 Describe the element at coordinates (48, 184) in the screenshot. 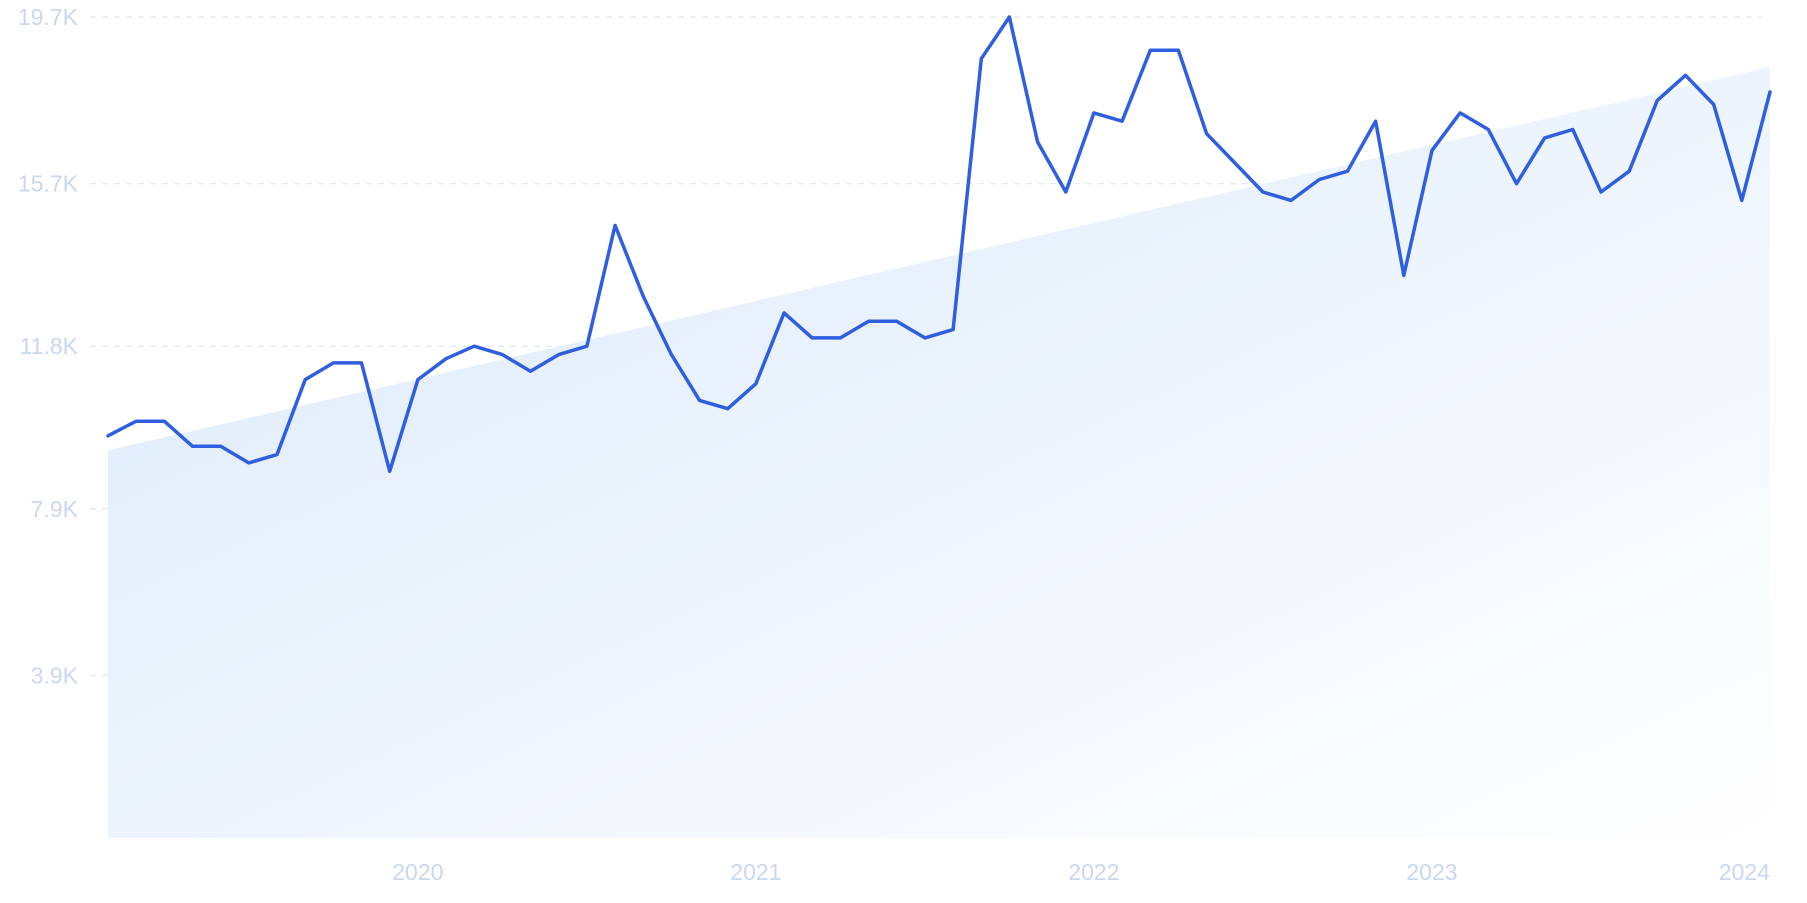

I see `y-tick-label: 15.7K` at that location.